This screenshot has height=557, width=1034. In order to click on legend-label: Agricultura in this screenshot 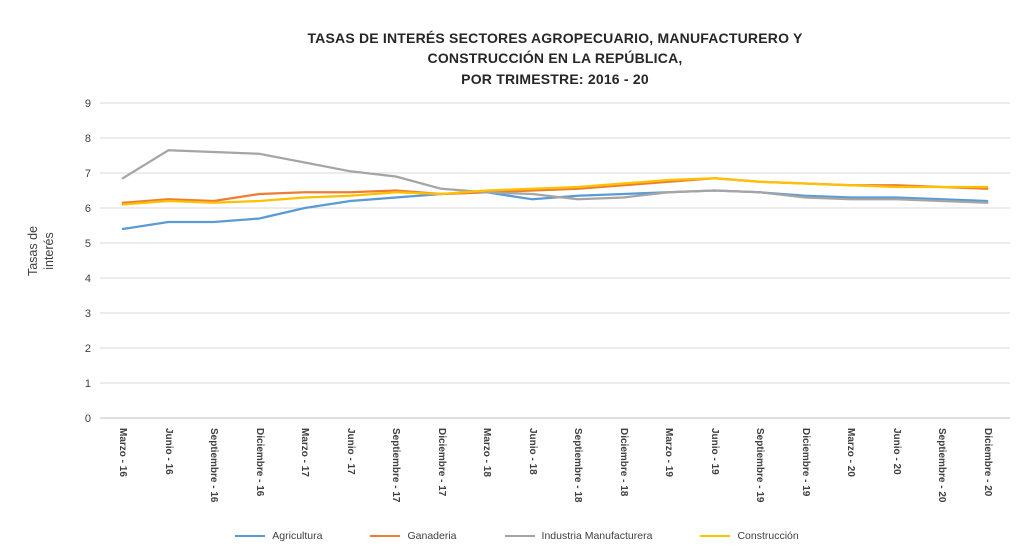, I will do `click(297, 536)`.